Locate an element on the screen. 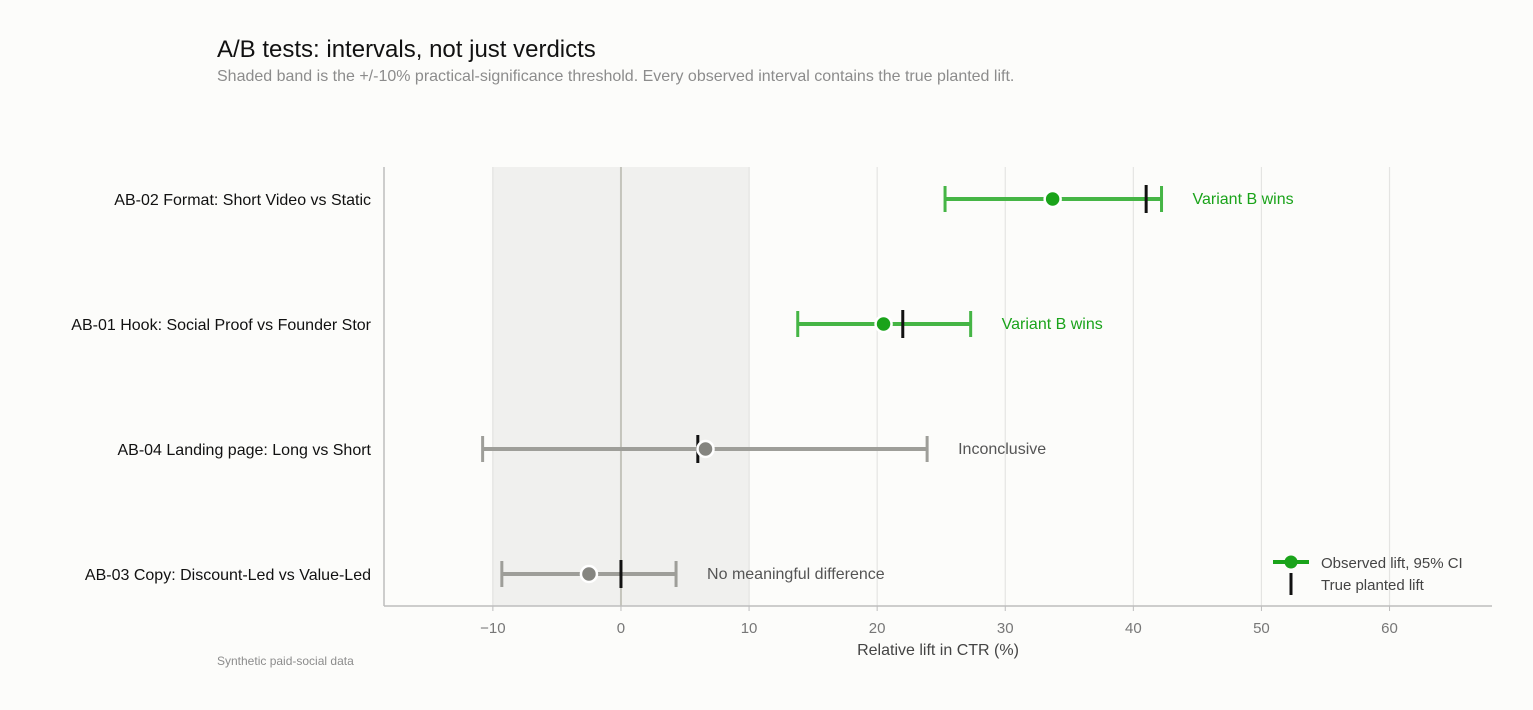  legend: Observed lift, 95% CI True planted lift is located at coordinates (1368, 575).